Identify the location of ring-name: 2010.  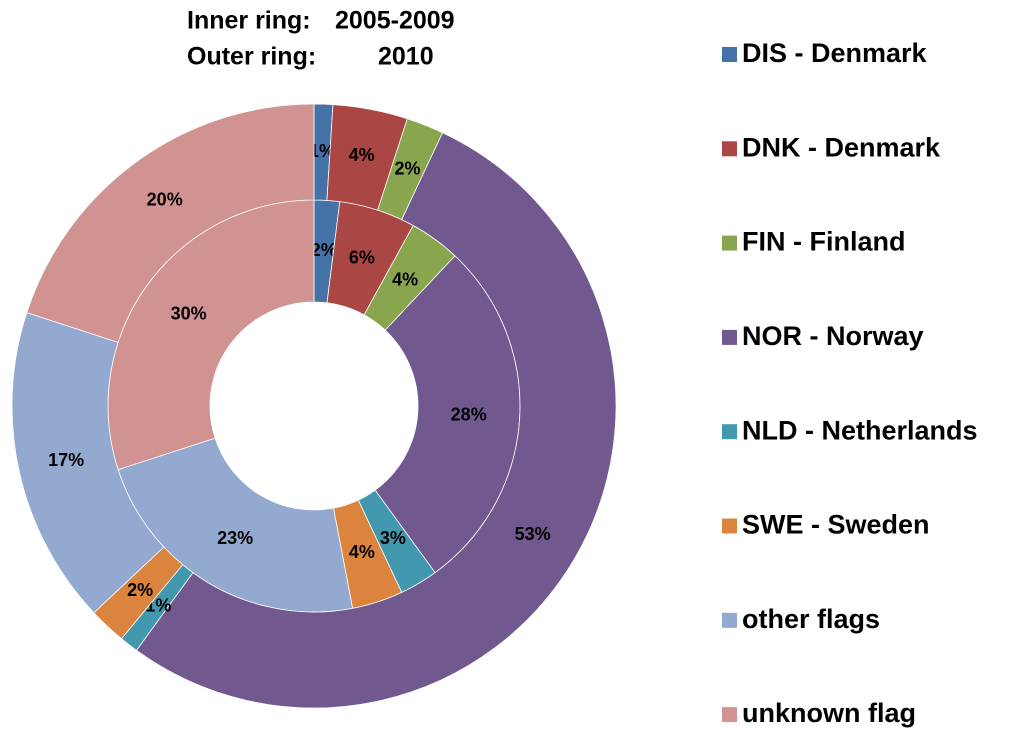
(406, 57).